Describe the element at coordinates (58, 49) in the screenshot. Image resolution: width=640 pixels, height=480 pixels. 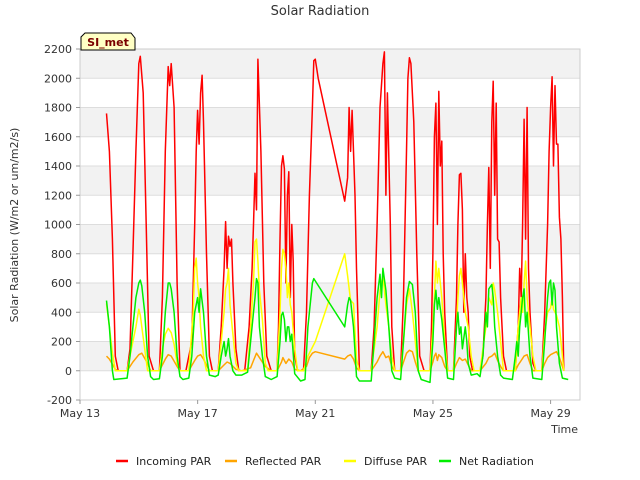
I see `y-tick-label: 2200` at that location.